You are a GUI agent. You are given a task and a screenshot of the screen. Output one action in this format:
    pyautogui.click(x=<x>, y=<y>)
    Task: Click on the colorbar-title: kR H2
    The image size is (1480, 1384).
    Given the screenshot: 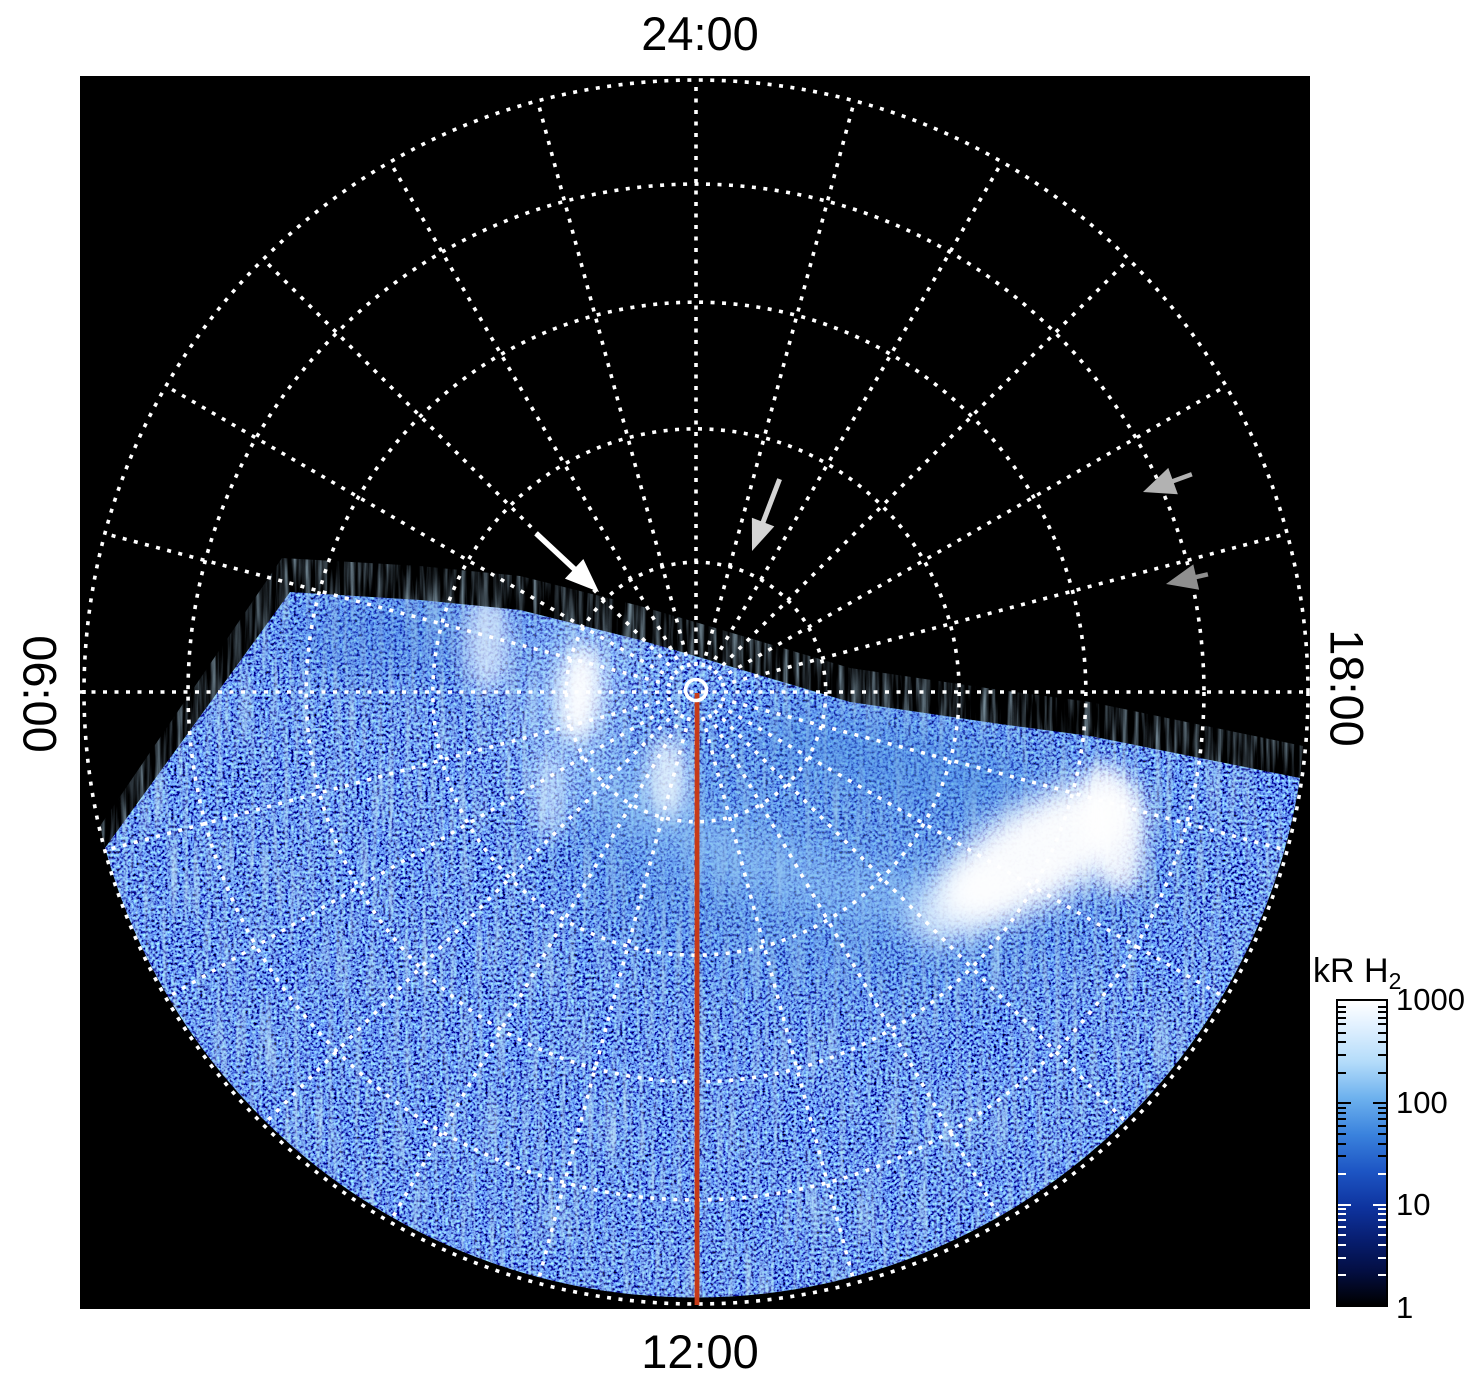 What is the action you would take?
    pyautogui.click(x=1357, y=973)
    